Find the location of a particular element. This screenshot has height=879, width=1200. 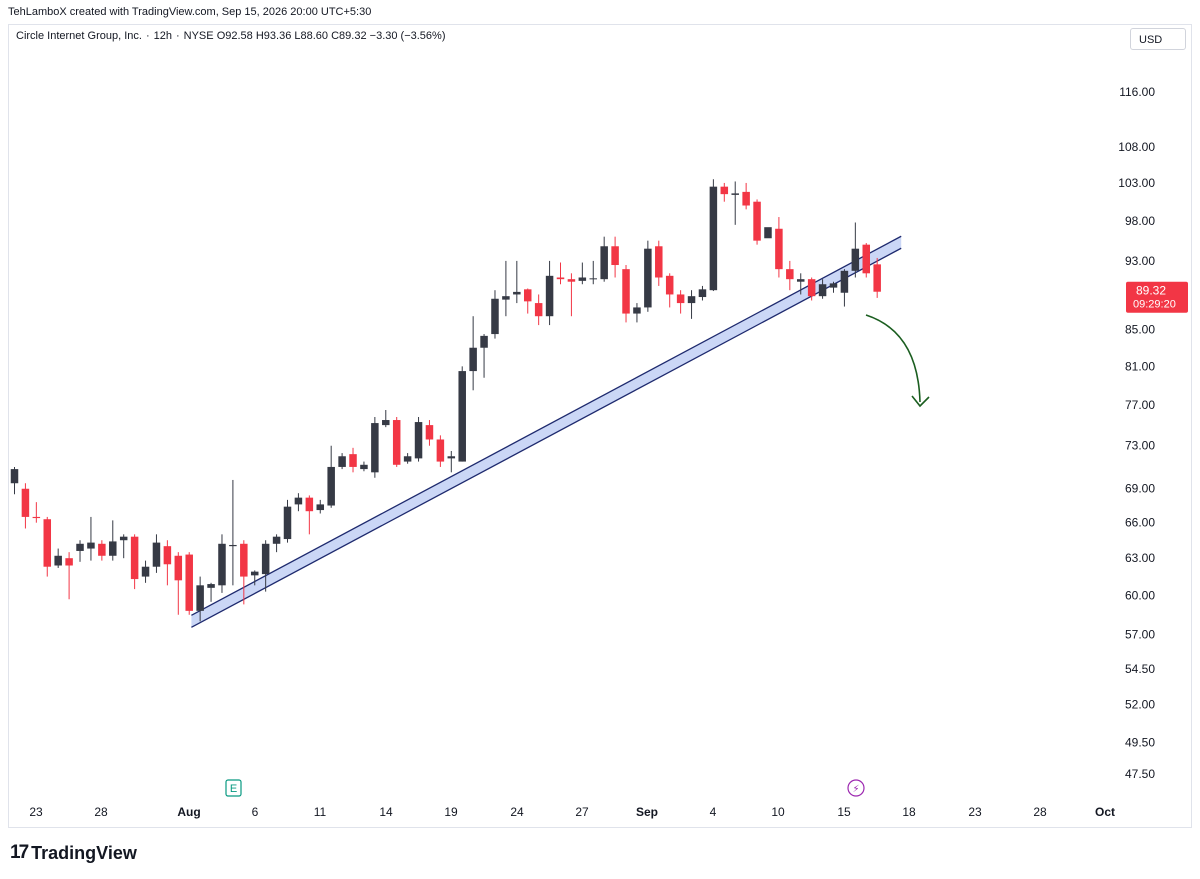

y-tick-label: 77.00 is located at coordinates (1140, 405).